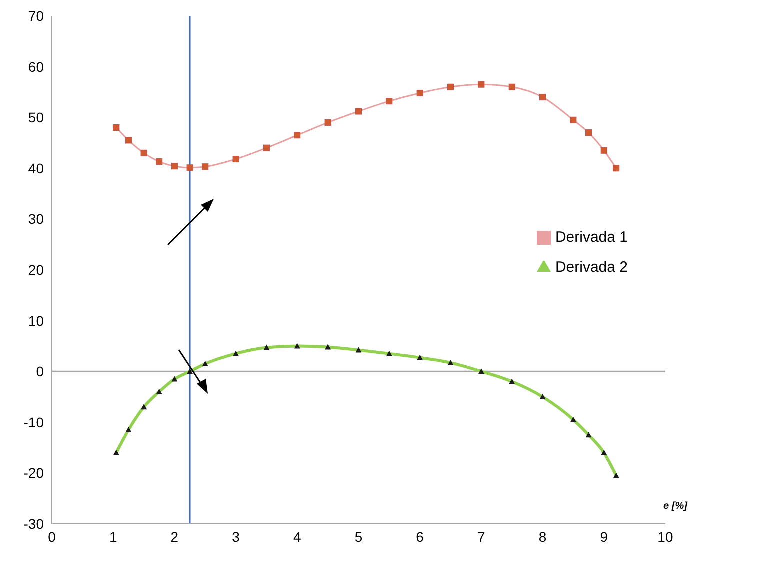  What do you see at coordinates (34, 524) in the screenshot?
I see `y-tick-label: -30` at bounding box center [34, 524].